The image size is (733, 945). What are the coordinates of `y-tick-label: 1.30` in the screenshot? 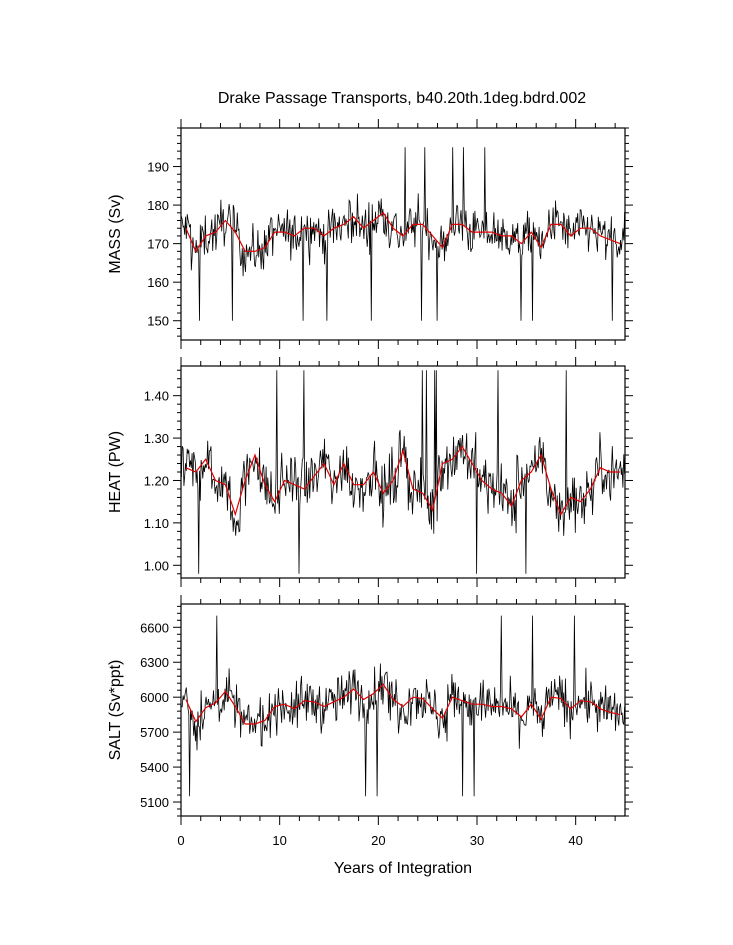 It's located at (156, 438).